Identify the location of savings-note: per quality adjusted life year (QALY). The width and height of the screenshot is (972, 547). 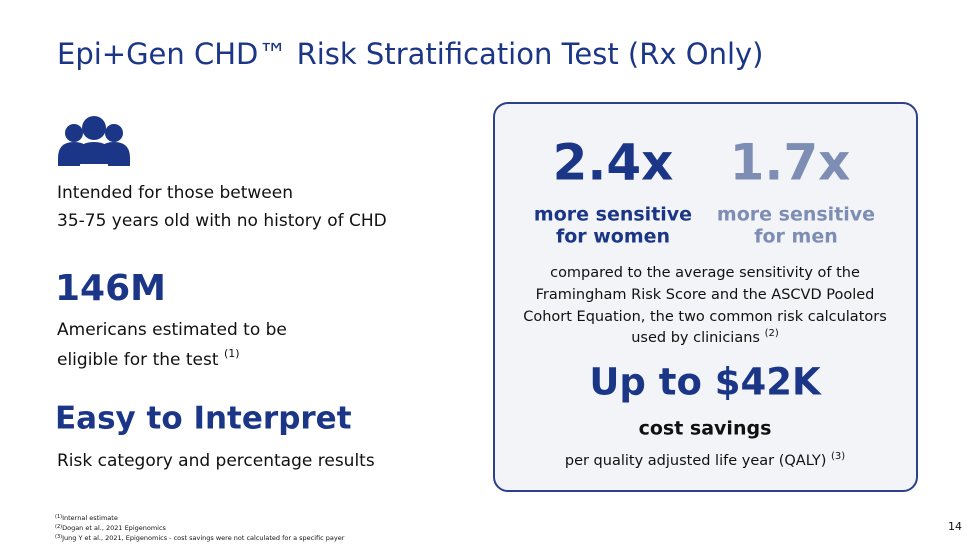
(696, 461).